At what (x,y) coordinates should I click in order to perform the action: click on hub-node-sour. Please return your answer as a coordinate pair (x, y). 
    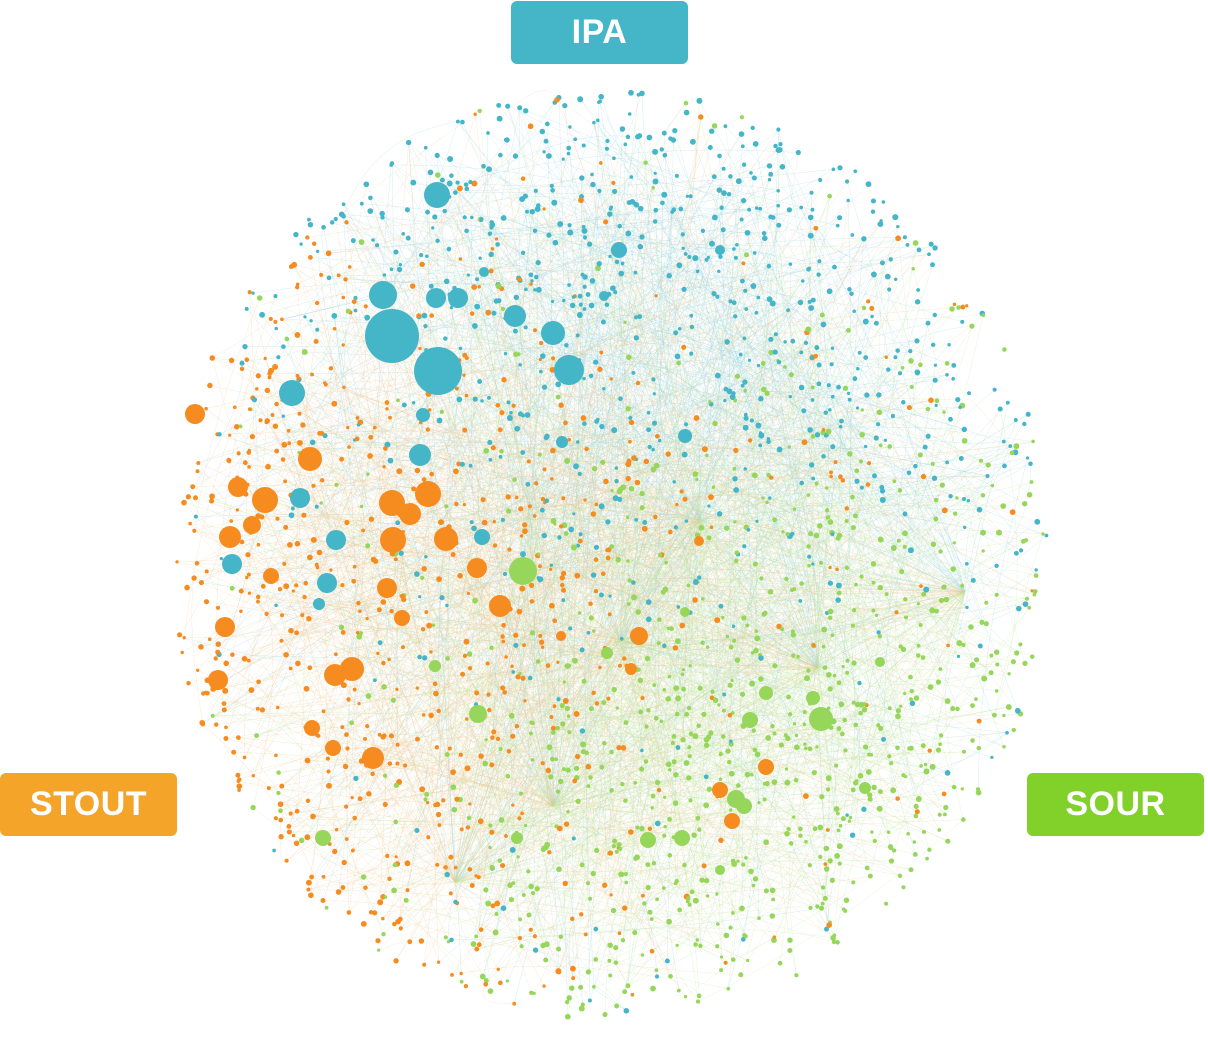
    Looking at the image, I should click on (720, 870).